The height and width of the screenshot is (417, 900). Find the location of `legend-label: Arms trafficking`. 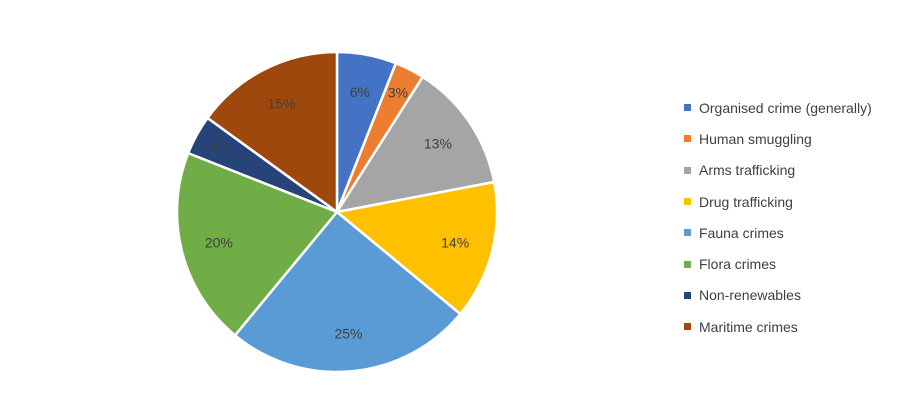

legend-label: Arms trafficking is located at coordinates (747, 170).